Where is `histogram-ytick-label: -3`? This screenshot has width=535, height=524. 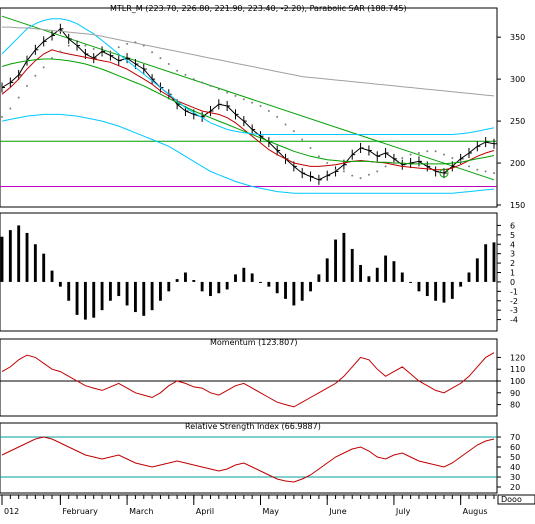 histogram-ytick-label: -3 is located at coordinates (514, 310).